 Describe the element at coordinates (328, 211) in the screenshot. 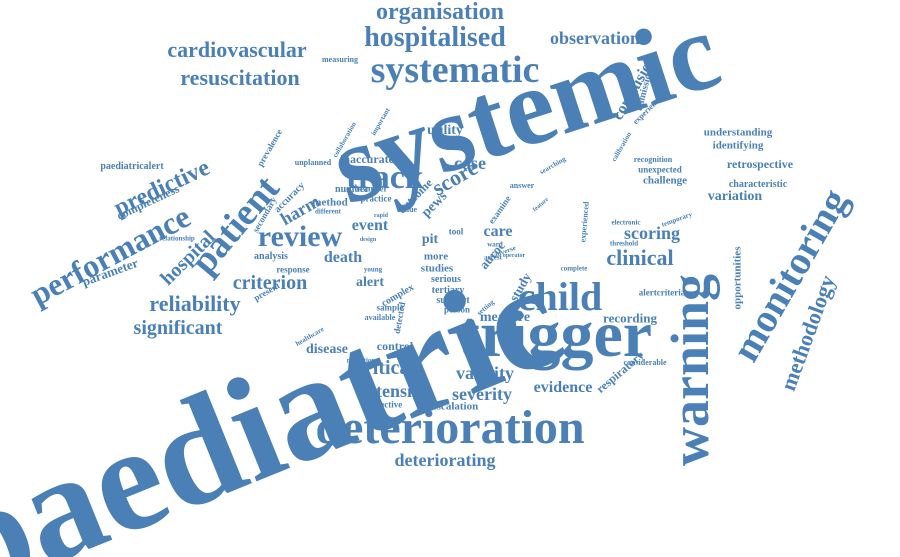

I see `word-different: different` at that location.